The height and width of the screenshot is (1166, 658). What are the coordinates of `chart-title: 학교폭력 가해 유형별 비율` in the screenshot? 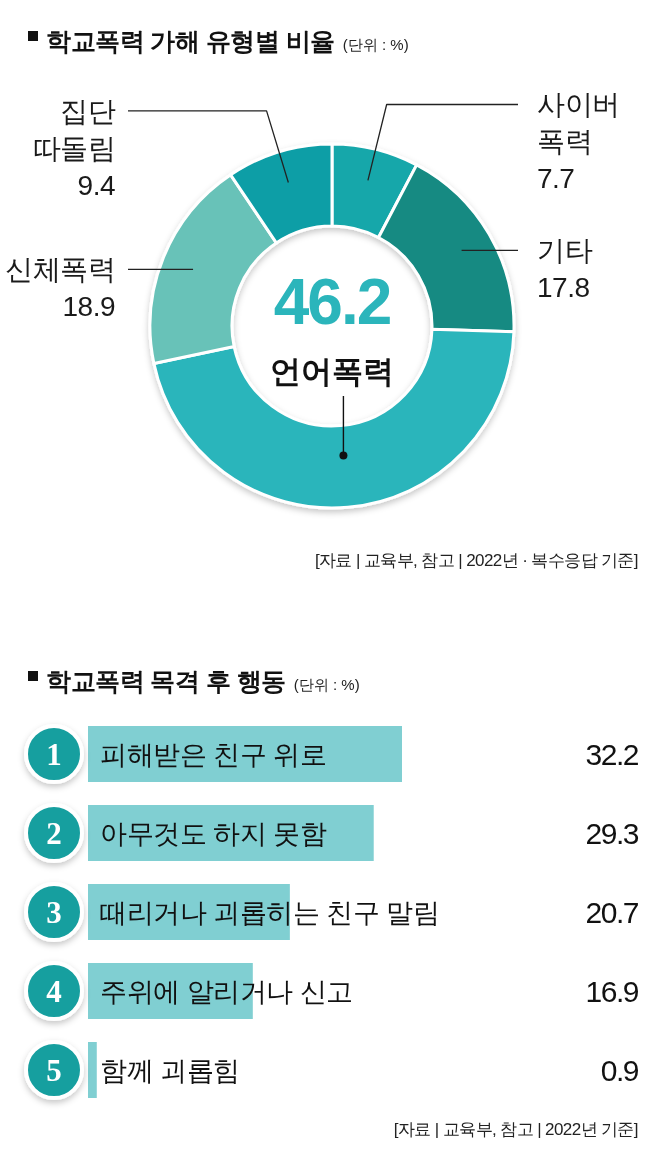 It's located at (190, 41).